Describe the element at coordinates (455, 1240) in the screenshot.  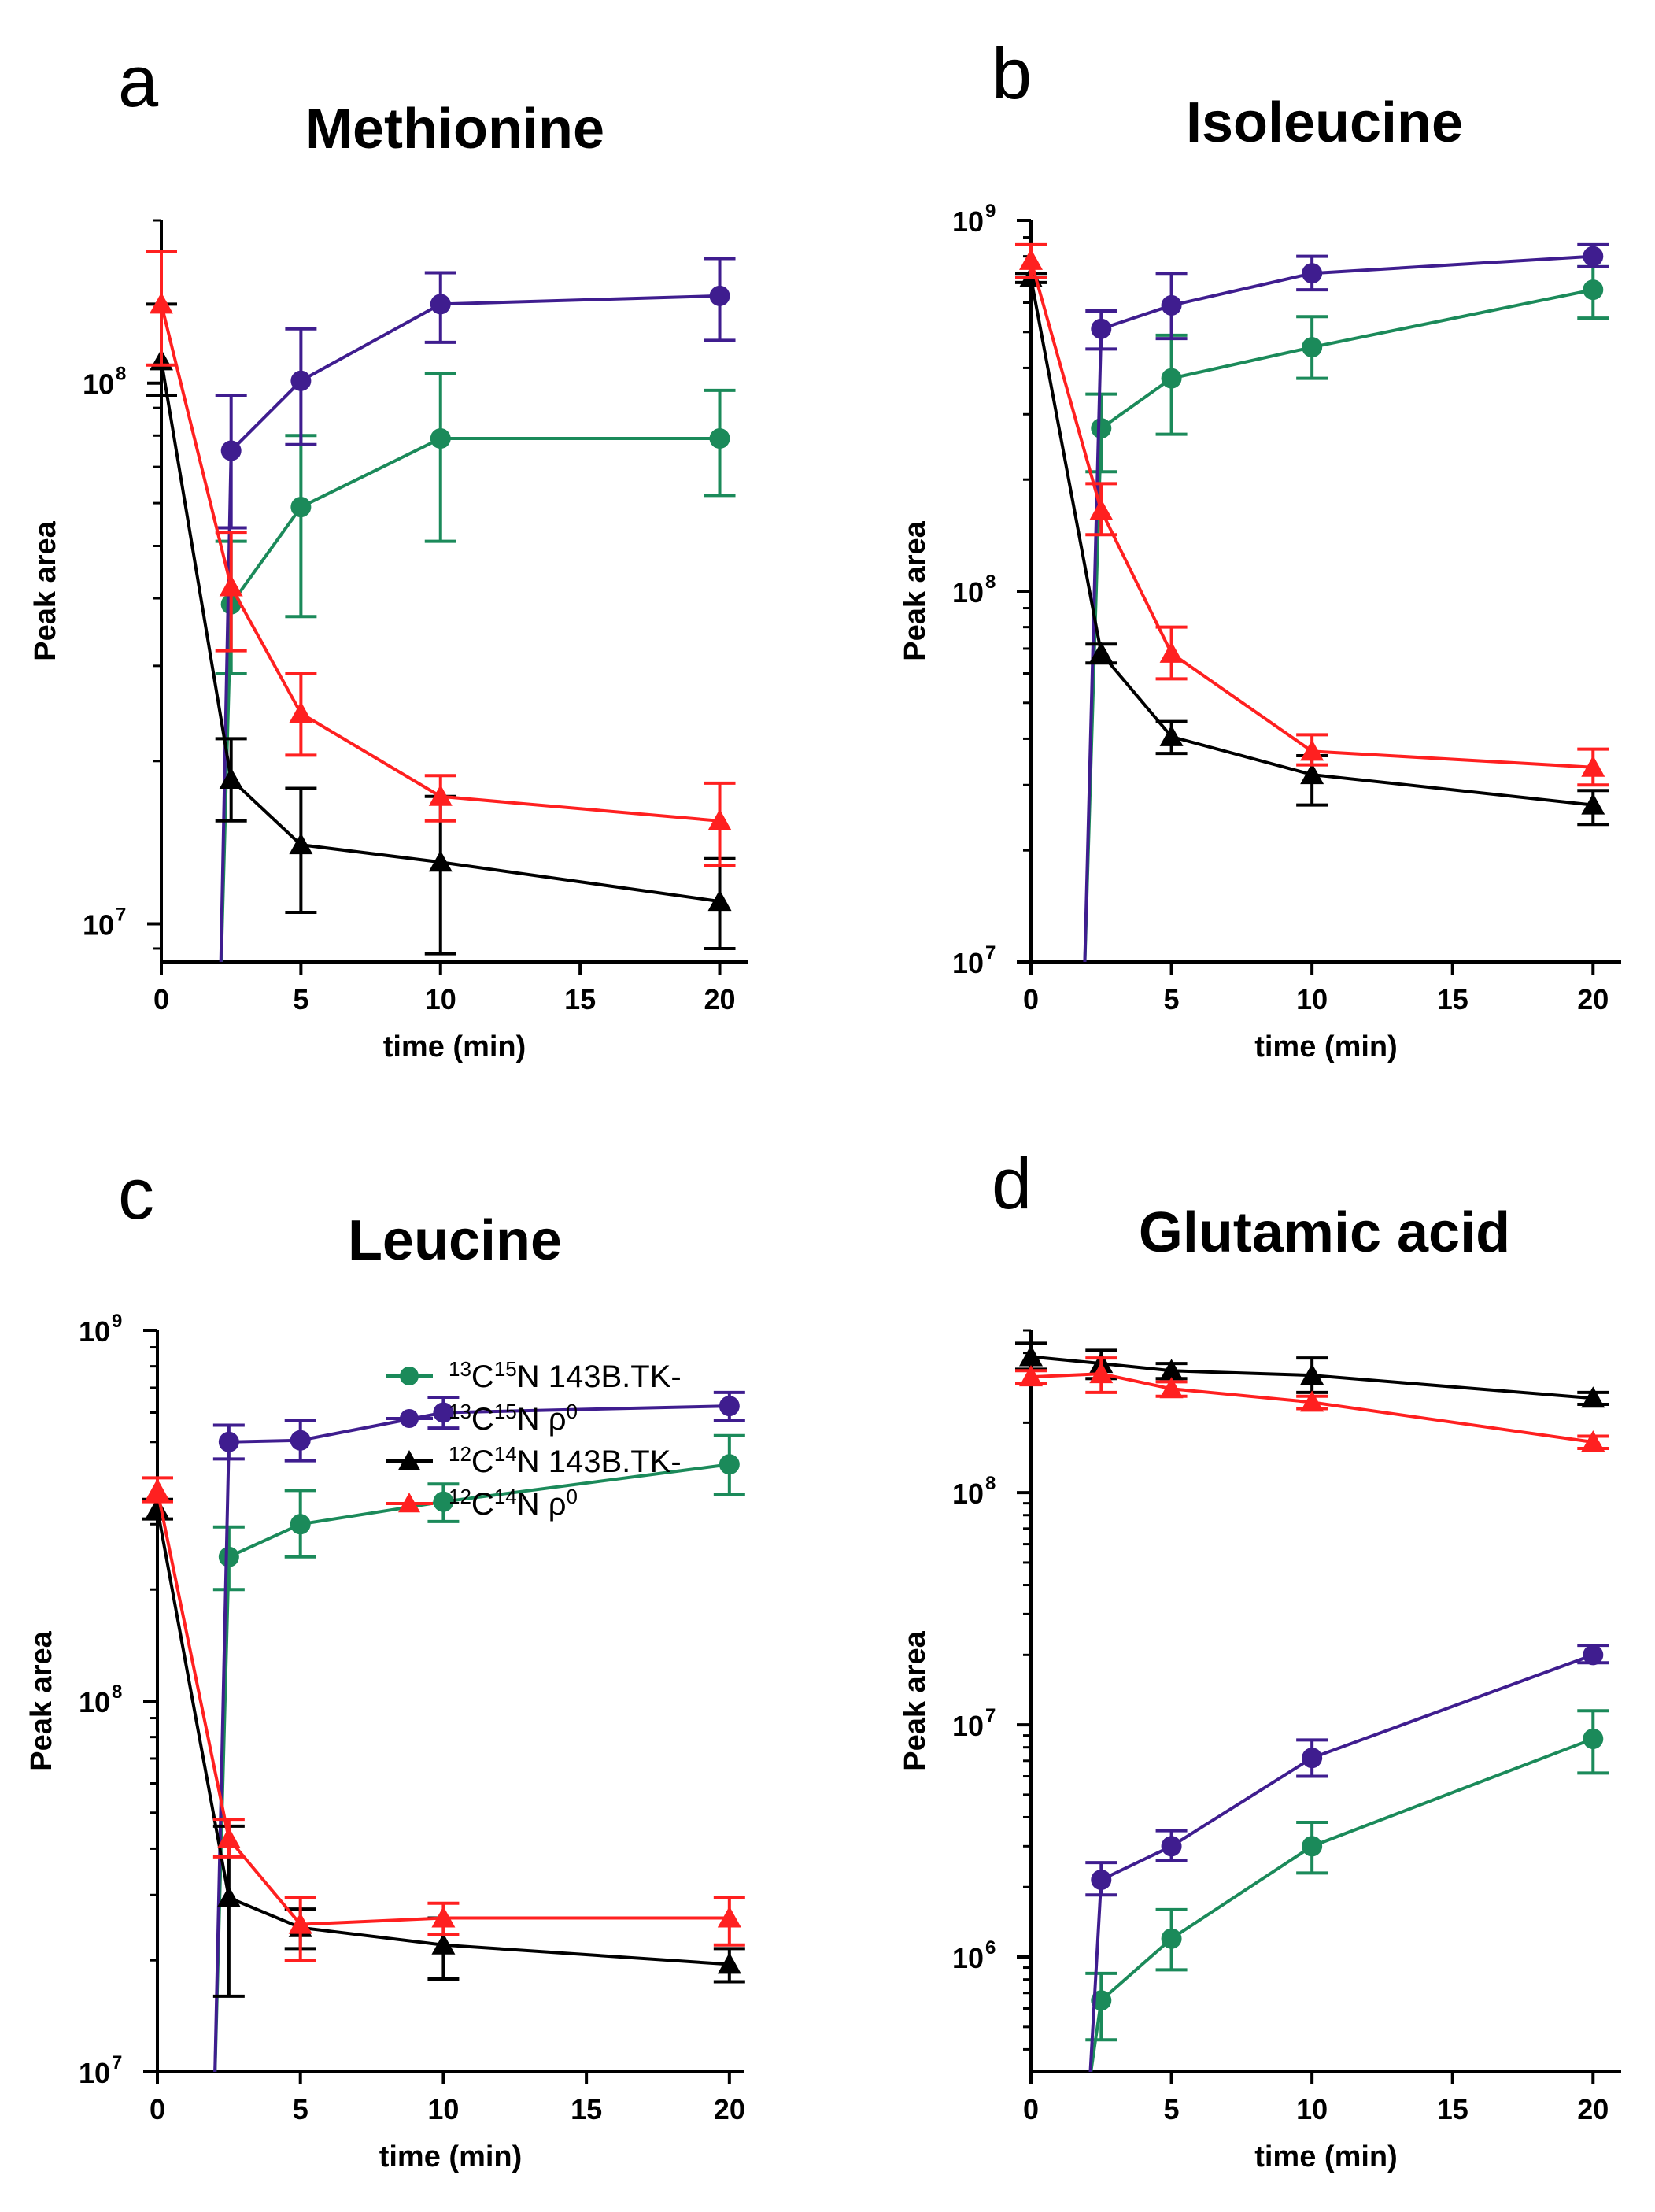
I see `chart-title: Leucine` at that location.